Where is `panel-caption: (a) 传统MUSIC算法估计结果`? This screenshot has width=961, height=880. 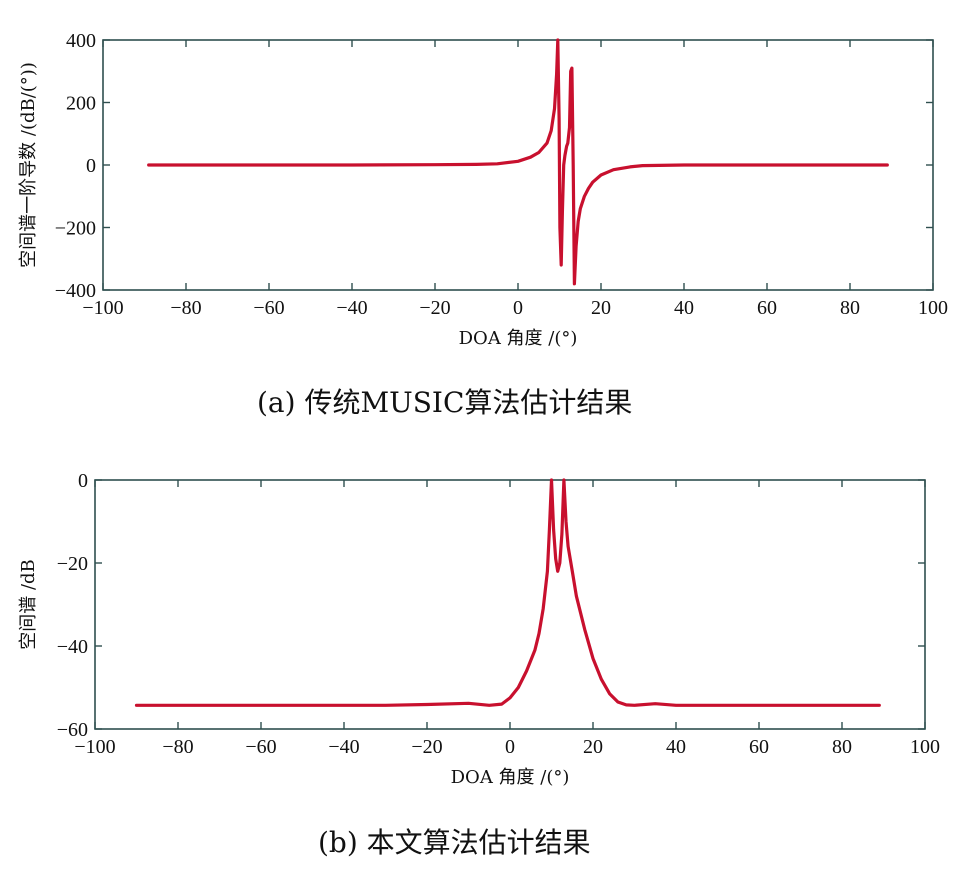 panel-caption: (a) 传统MUSIC算法估计结果 is located at coordinates (444, 402).